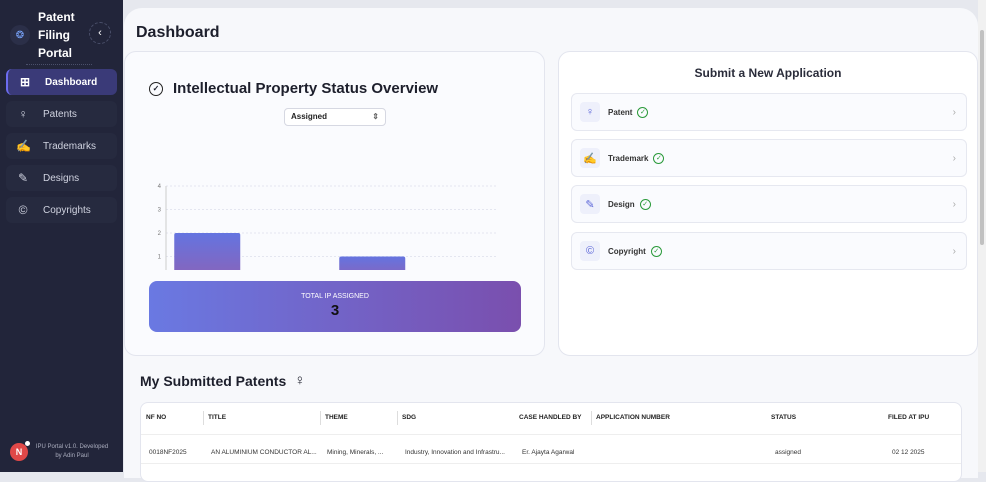 This screenshot has width=986, height=482. I want to click on sidebar-item-label: Trademarks, so click(69, 146).